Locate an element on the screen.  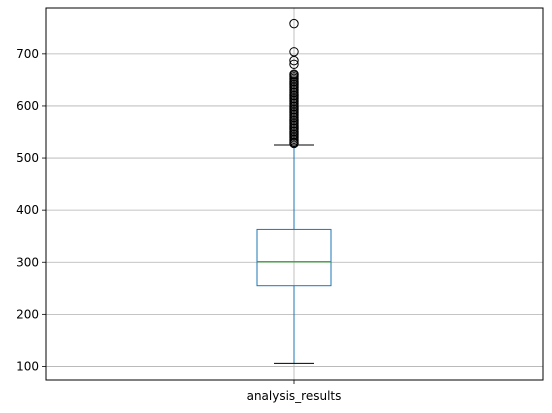
y-tick-label: 600 is located at coordinates (27, 106).